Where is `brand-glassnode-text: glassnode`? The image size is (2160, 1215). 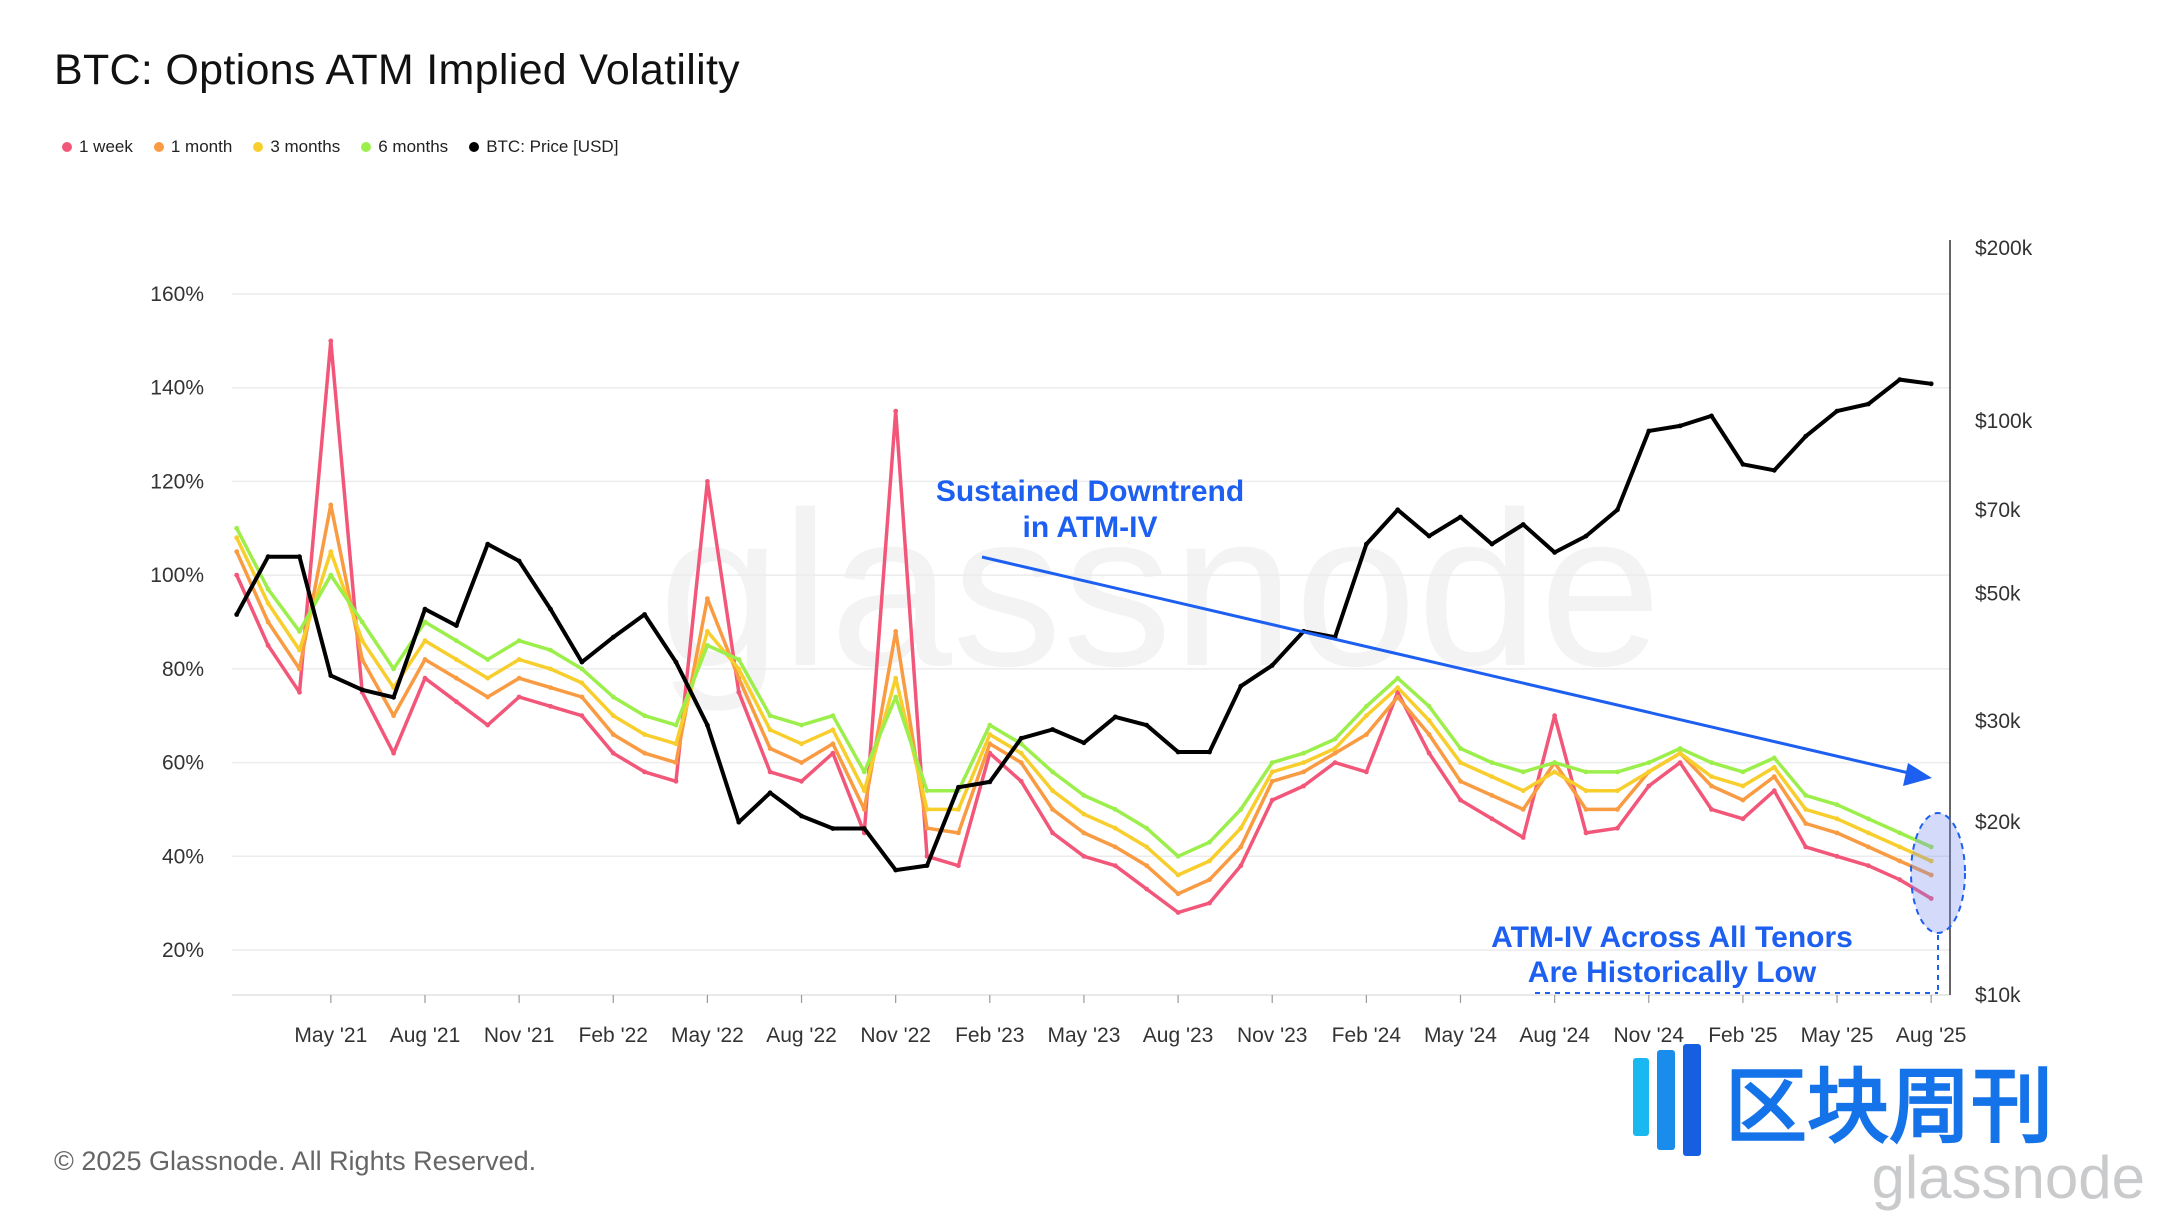
brand-glassnode-text: glassnode is located at coordinates (2008, 1177).